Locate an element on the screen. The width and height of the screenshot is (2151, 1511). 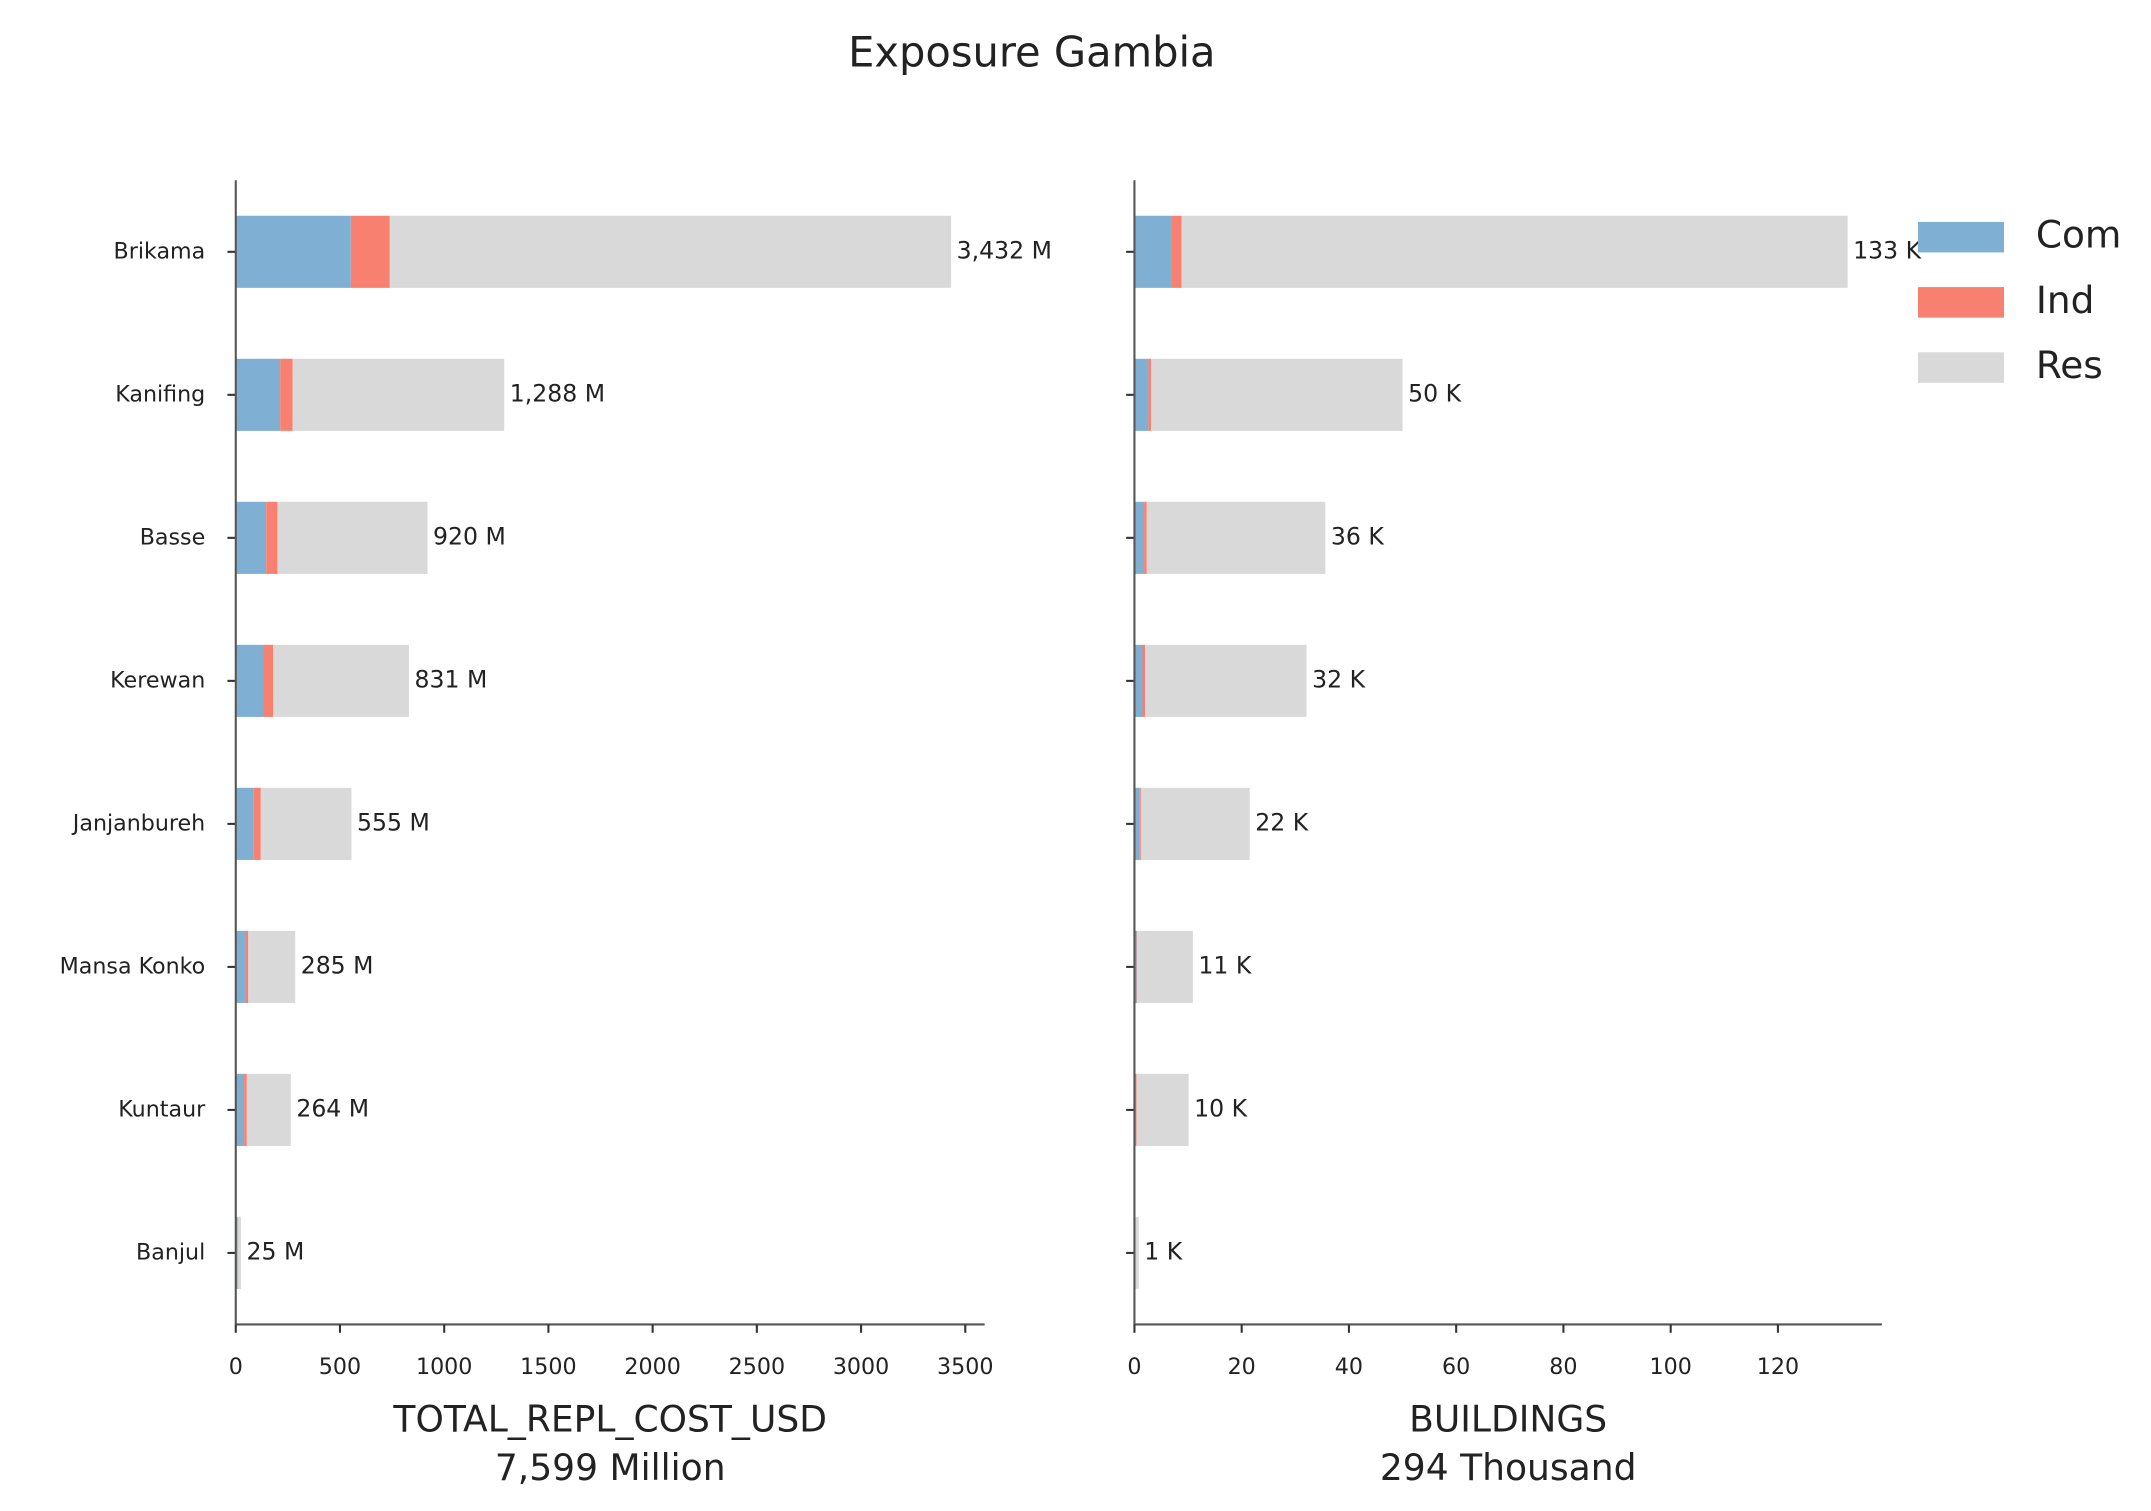
total-label: 50 K is located at coordinates (1434, 393).